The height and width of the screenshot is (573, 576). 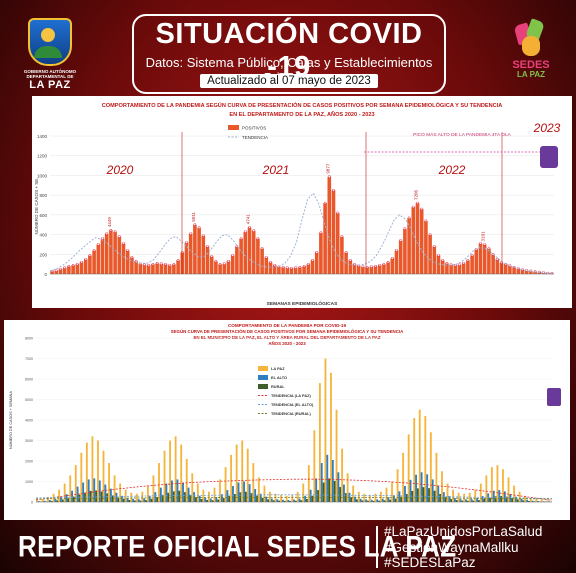 What do you see at coordinates (430, 562) in the screenshot?
I see `hashtag-item: #SEDESLaPaz` at bounding box center [430, 562].